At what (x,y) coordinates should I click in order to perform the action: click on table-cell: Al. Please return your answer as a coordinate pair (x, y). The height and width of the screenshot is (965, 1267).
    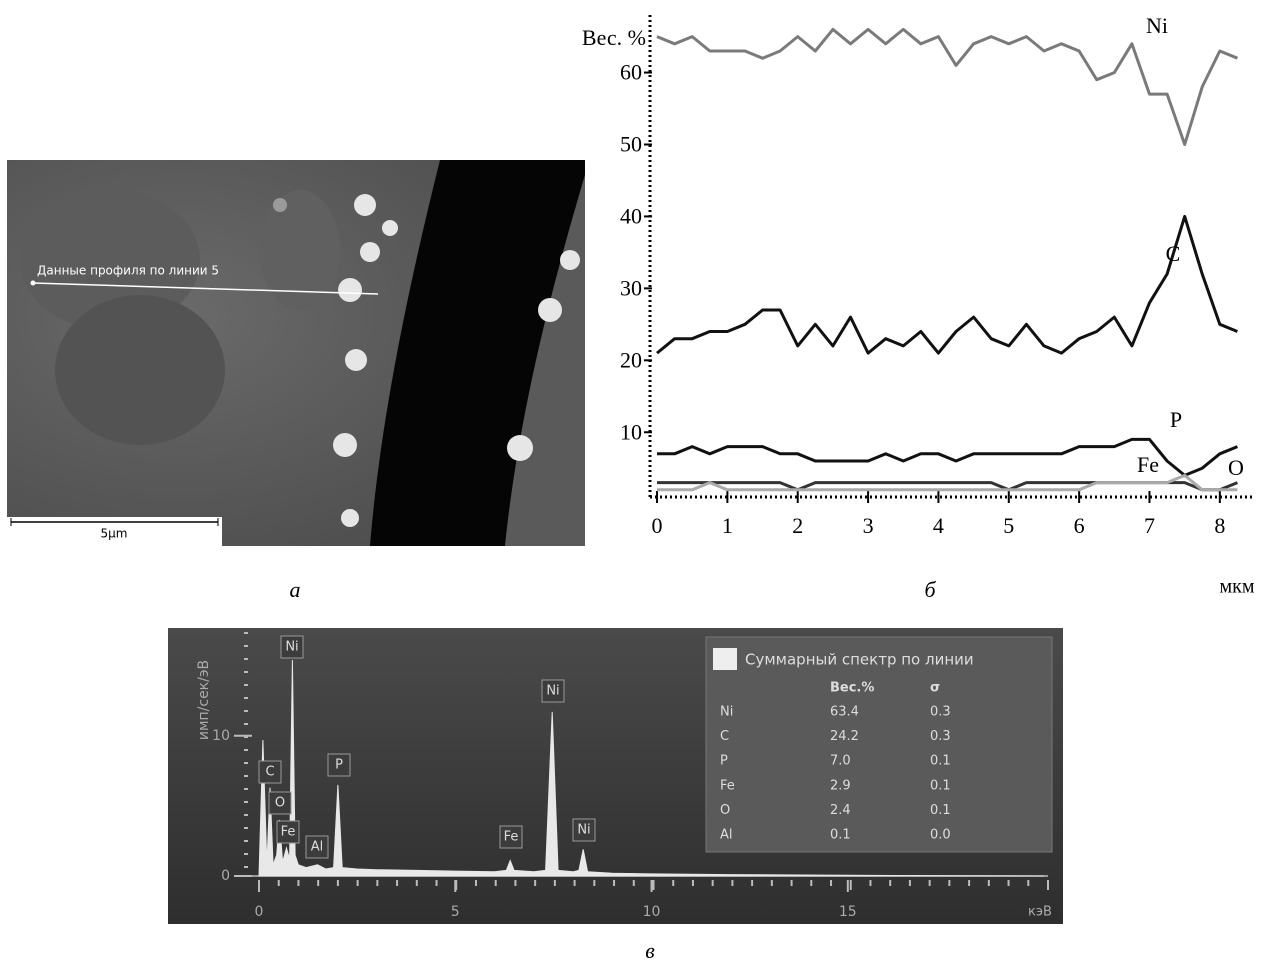
    Looking at the image, I should click on (726, 835).